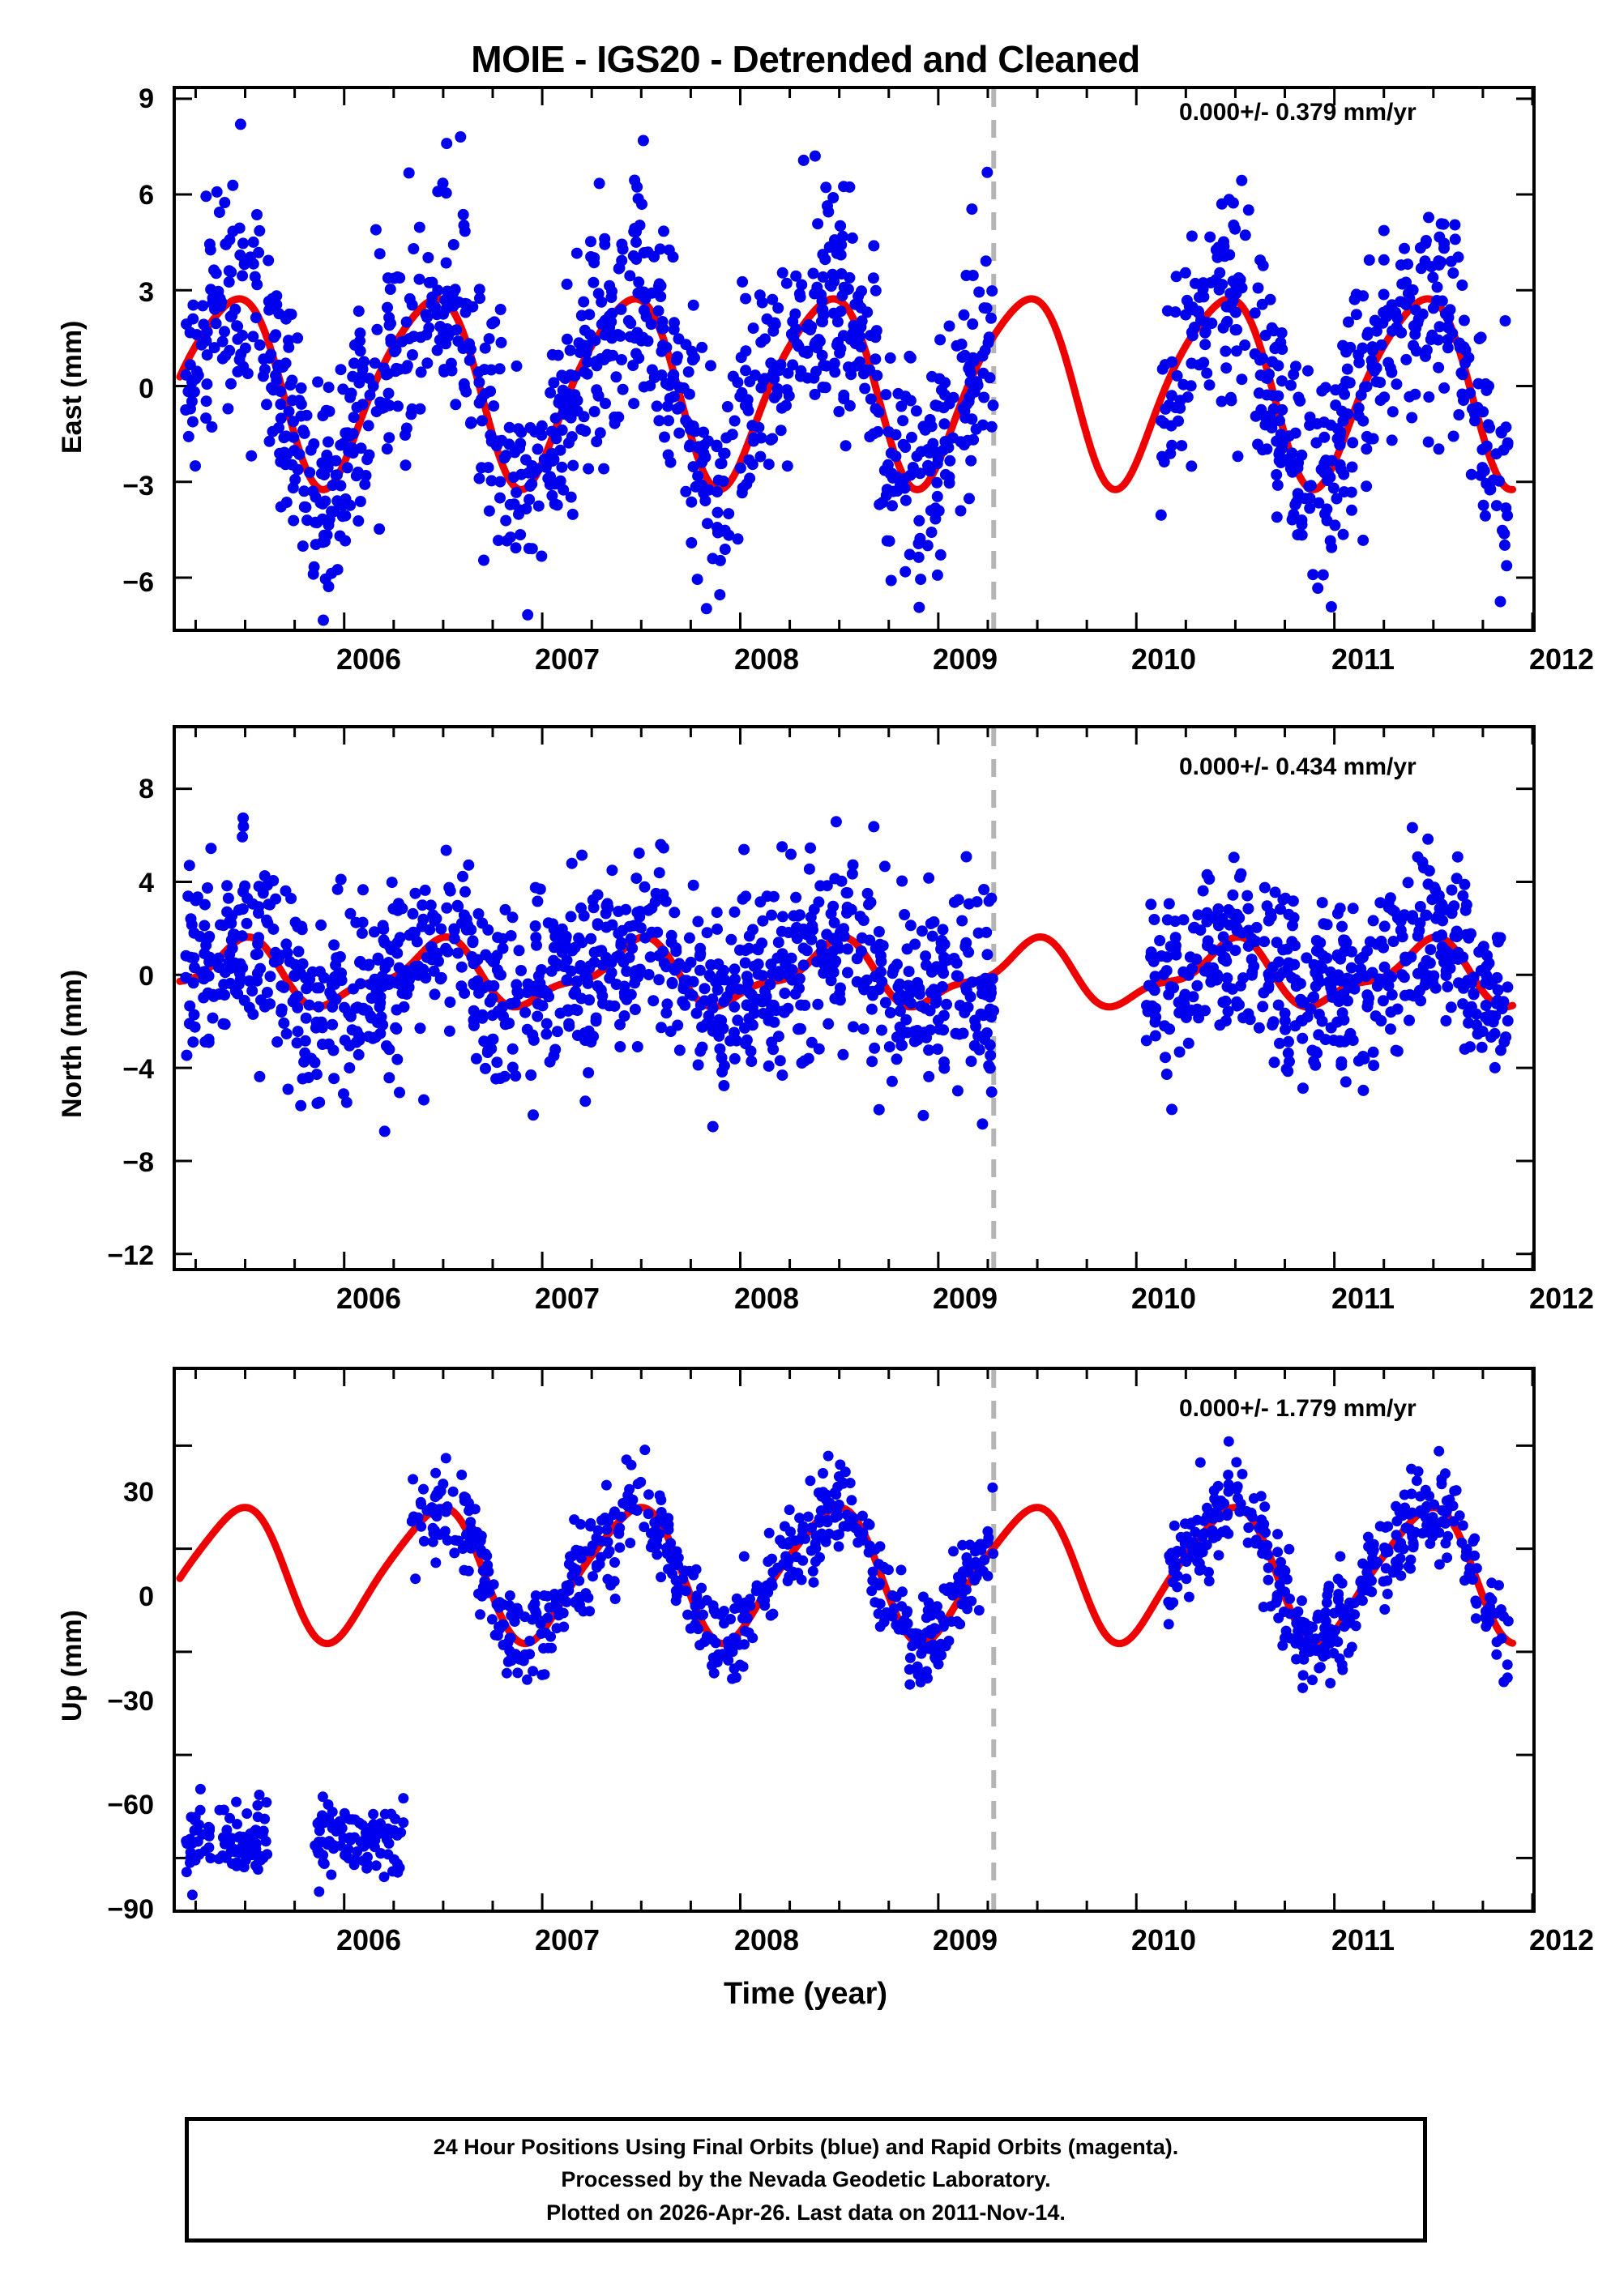 This screenshot has width=1611, height=2296. What do you see at coordinates (146, 196) in the screenshot?
I see `y-tick-east-1: 6` at bounding box center [146, 196].